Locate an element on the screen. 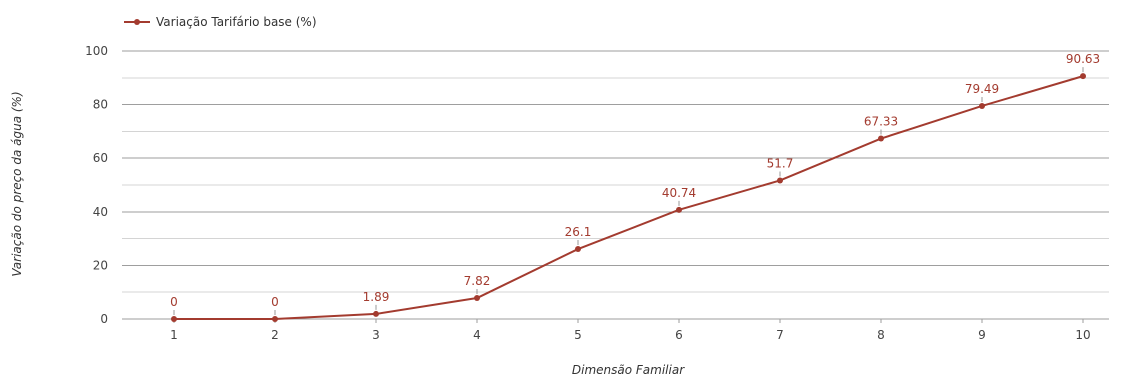  y-axis-title: Variação do preço da água (%) is located at coordinates (17, 183).